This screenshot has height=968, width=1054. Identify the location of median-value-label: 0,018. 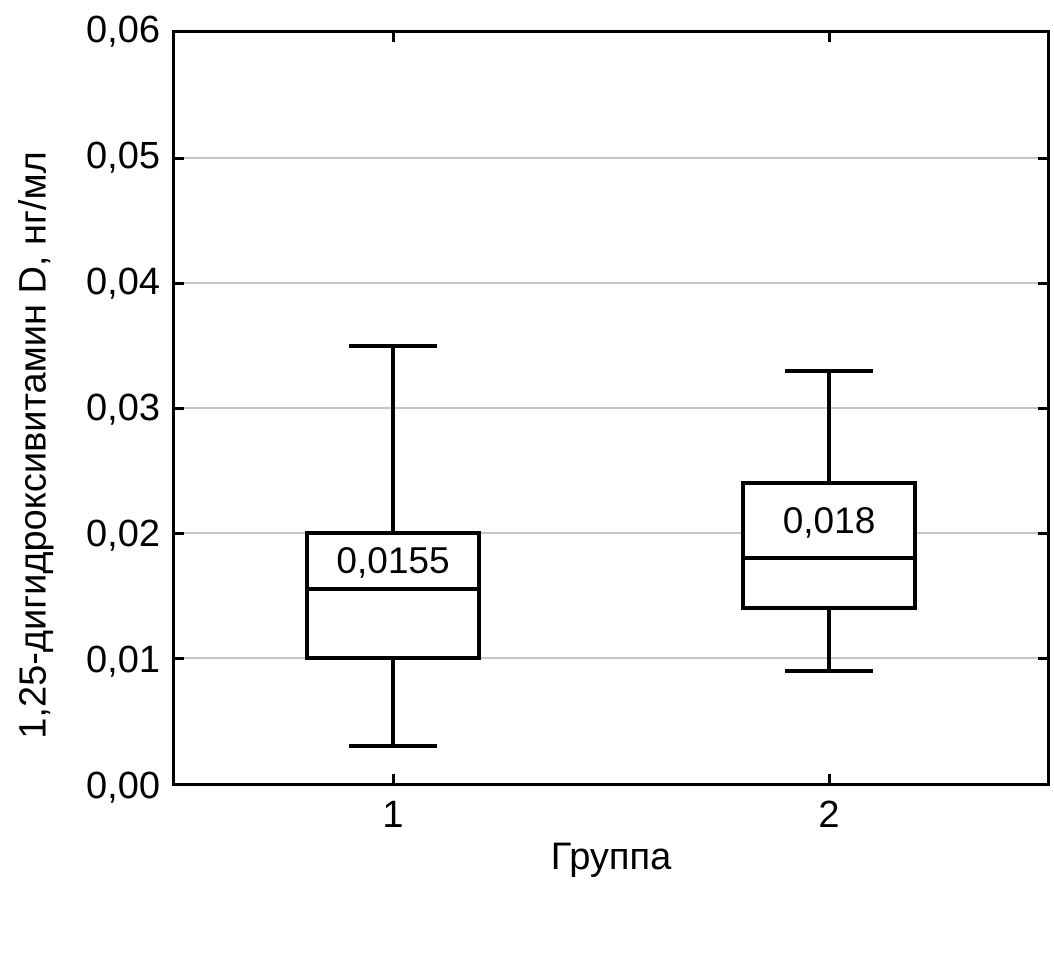
(829, 520).